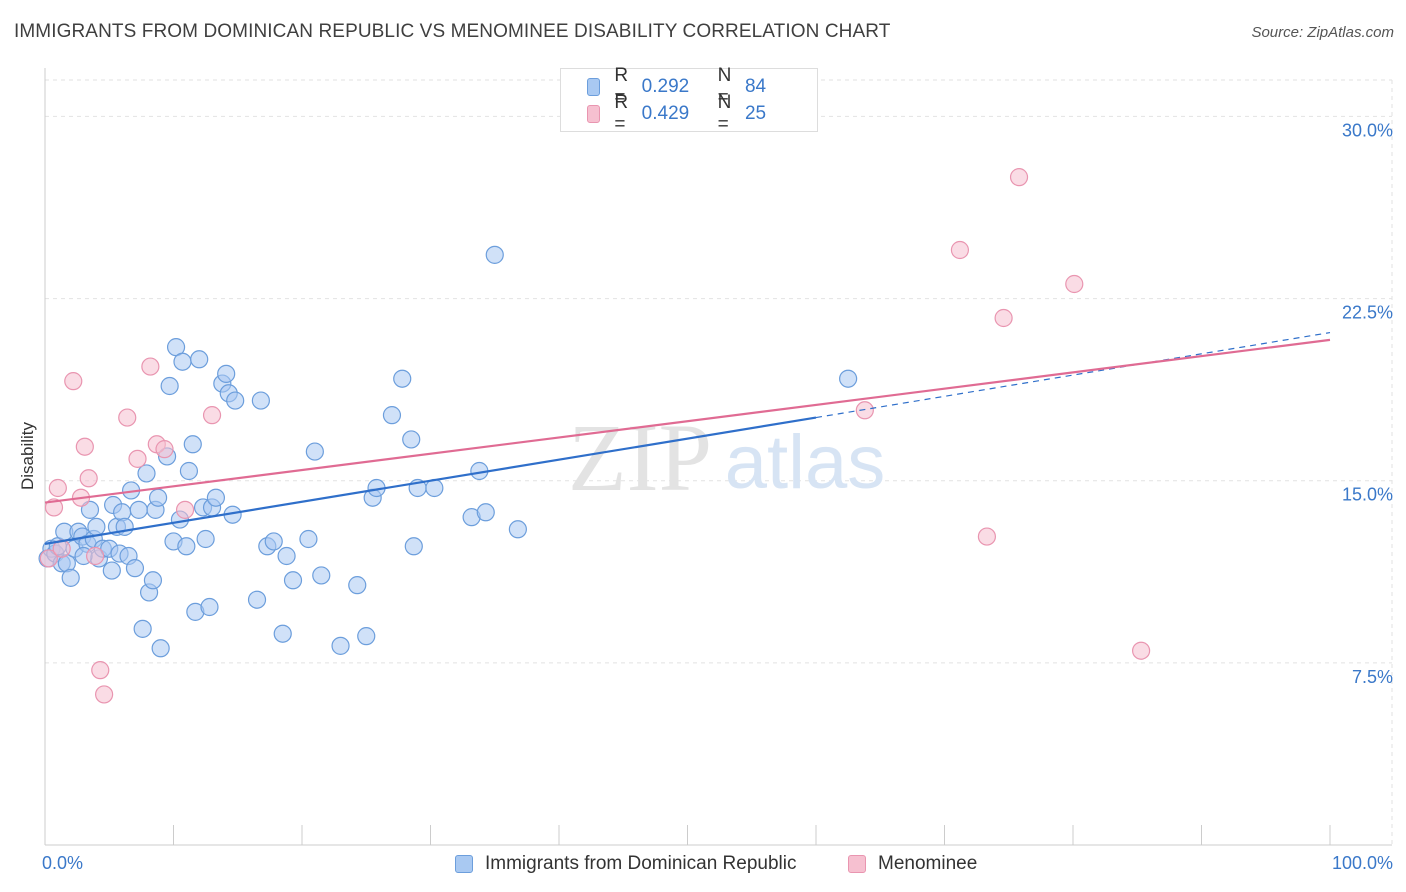 This screenshot has width=1406, height=892. Describe the element at coordinates (641, 863) in the screenshot. I see `series-name-blue: Immigrants from Dominican Republic` at that location.